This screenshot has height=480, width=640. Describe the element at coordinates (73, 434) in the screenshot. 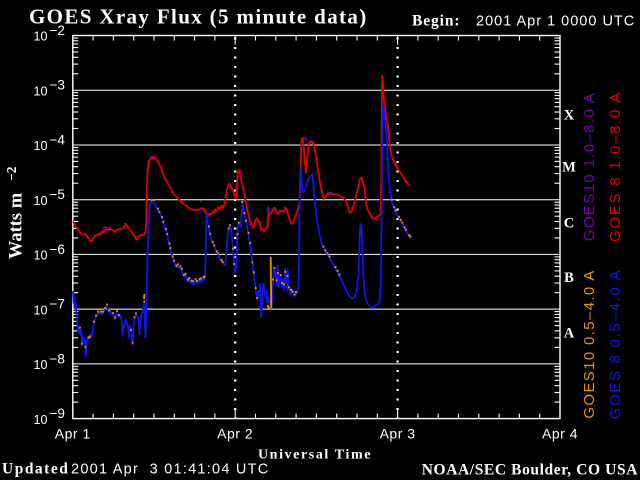

I see `svg-text: Apr 1` at that location.